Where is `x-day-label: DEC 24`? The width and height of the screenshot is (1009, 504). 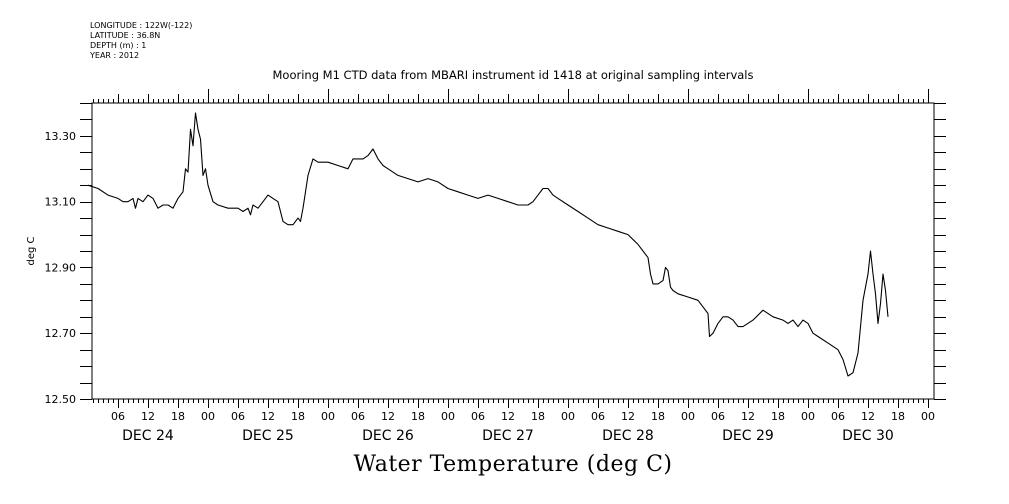
x-day-label: DEC 24 is located at coordinates (148, 436).